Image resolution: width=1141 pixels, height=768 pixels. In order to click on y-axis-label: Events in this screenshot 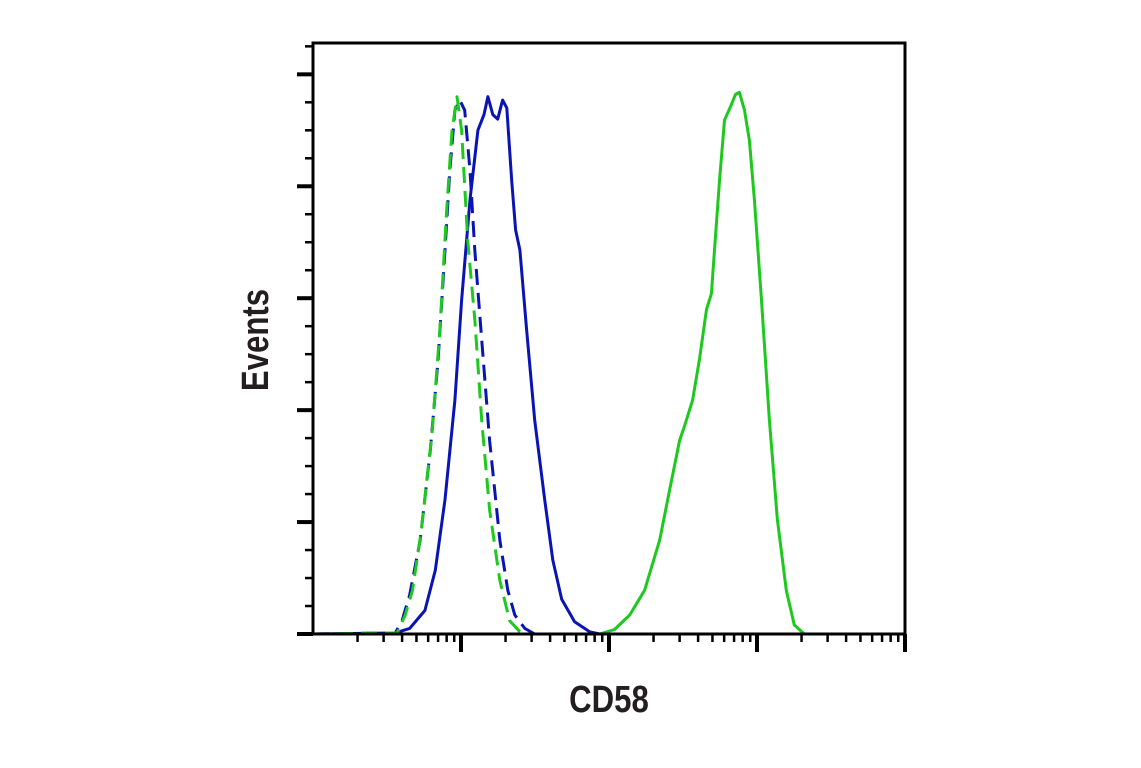, I will do `click(256, 340)`.